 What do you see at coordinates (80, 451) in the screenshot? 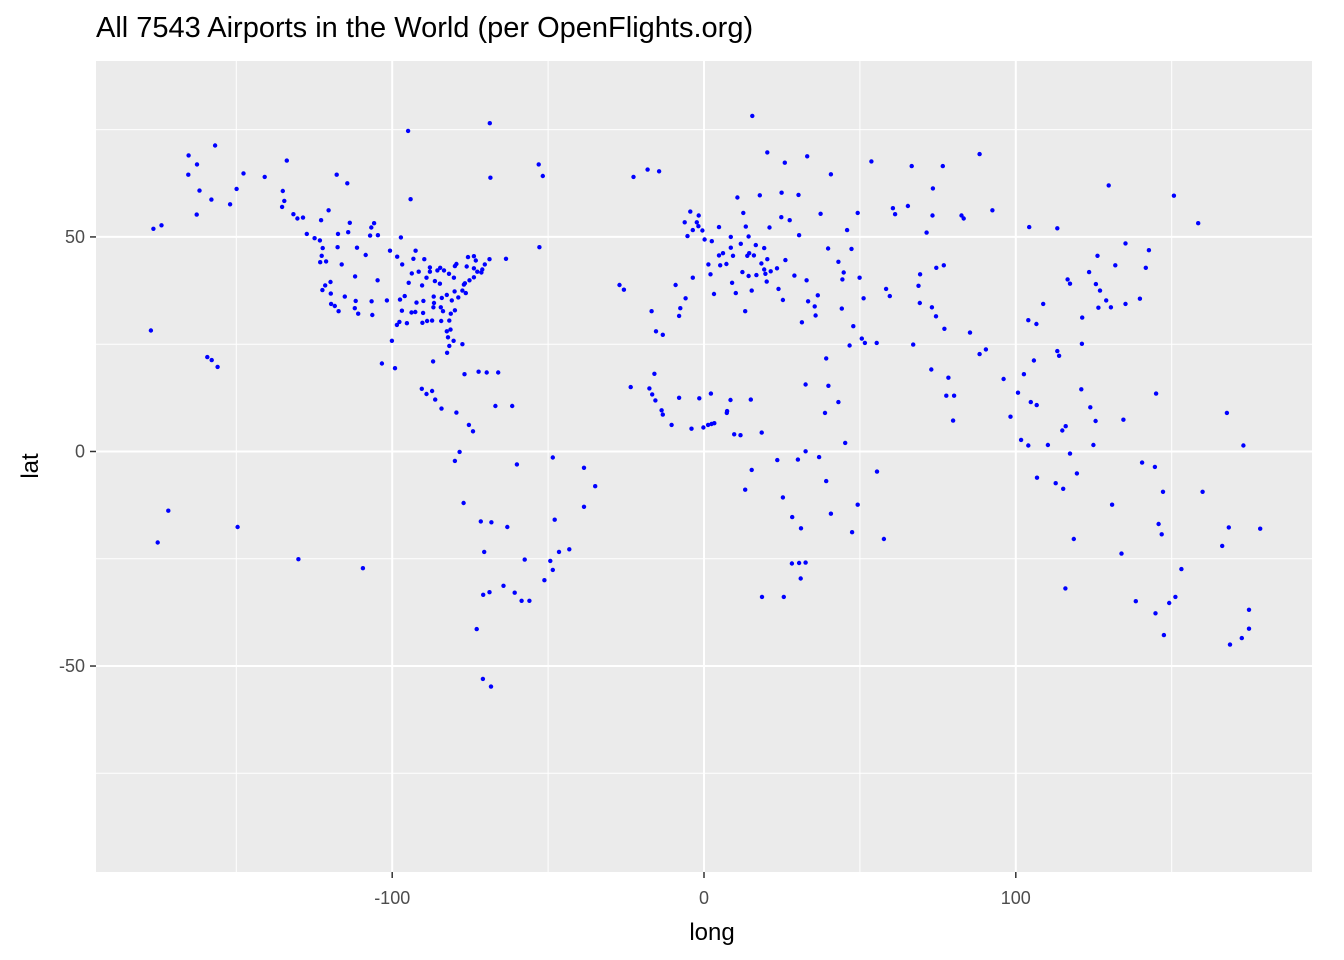
I see `y-tick-label: 0` at bounding box center [80, 451].